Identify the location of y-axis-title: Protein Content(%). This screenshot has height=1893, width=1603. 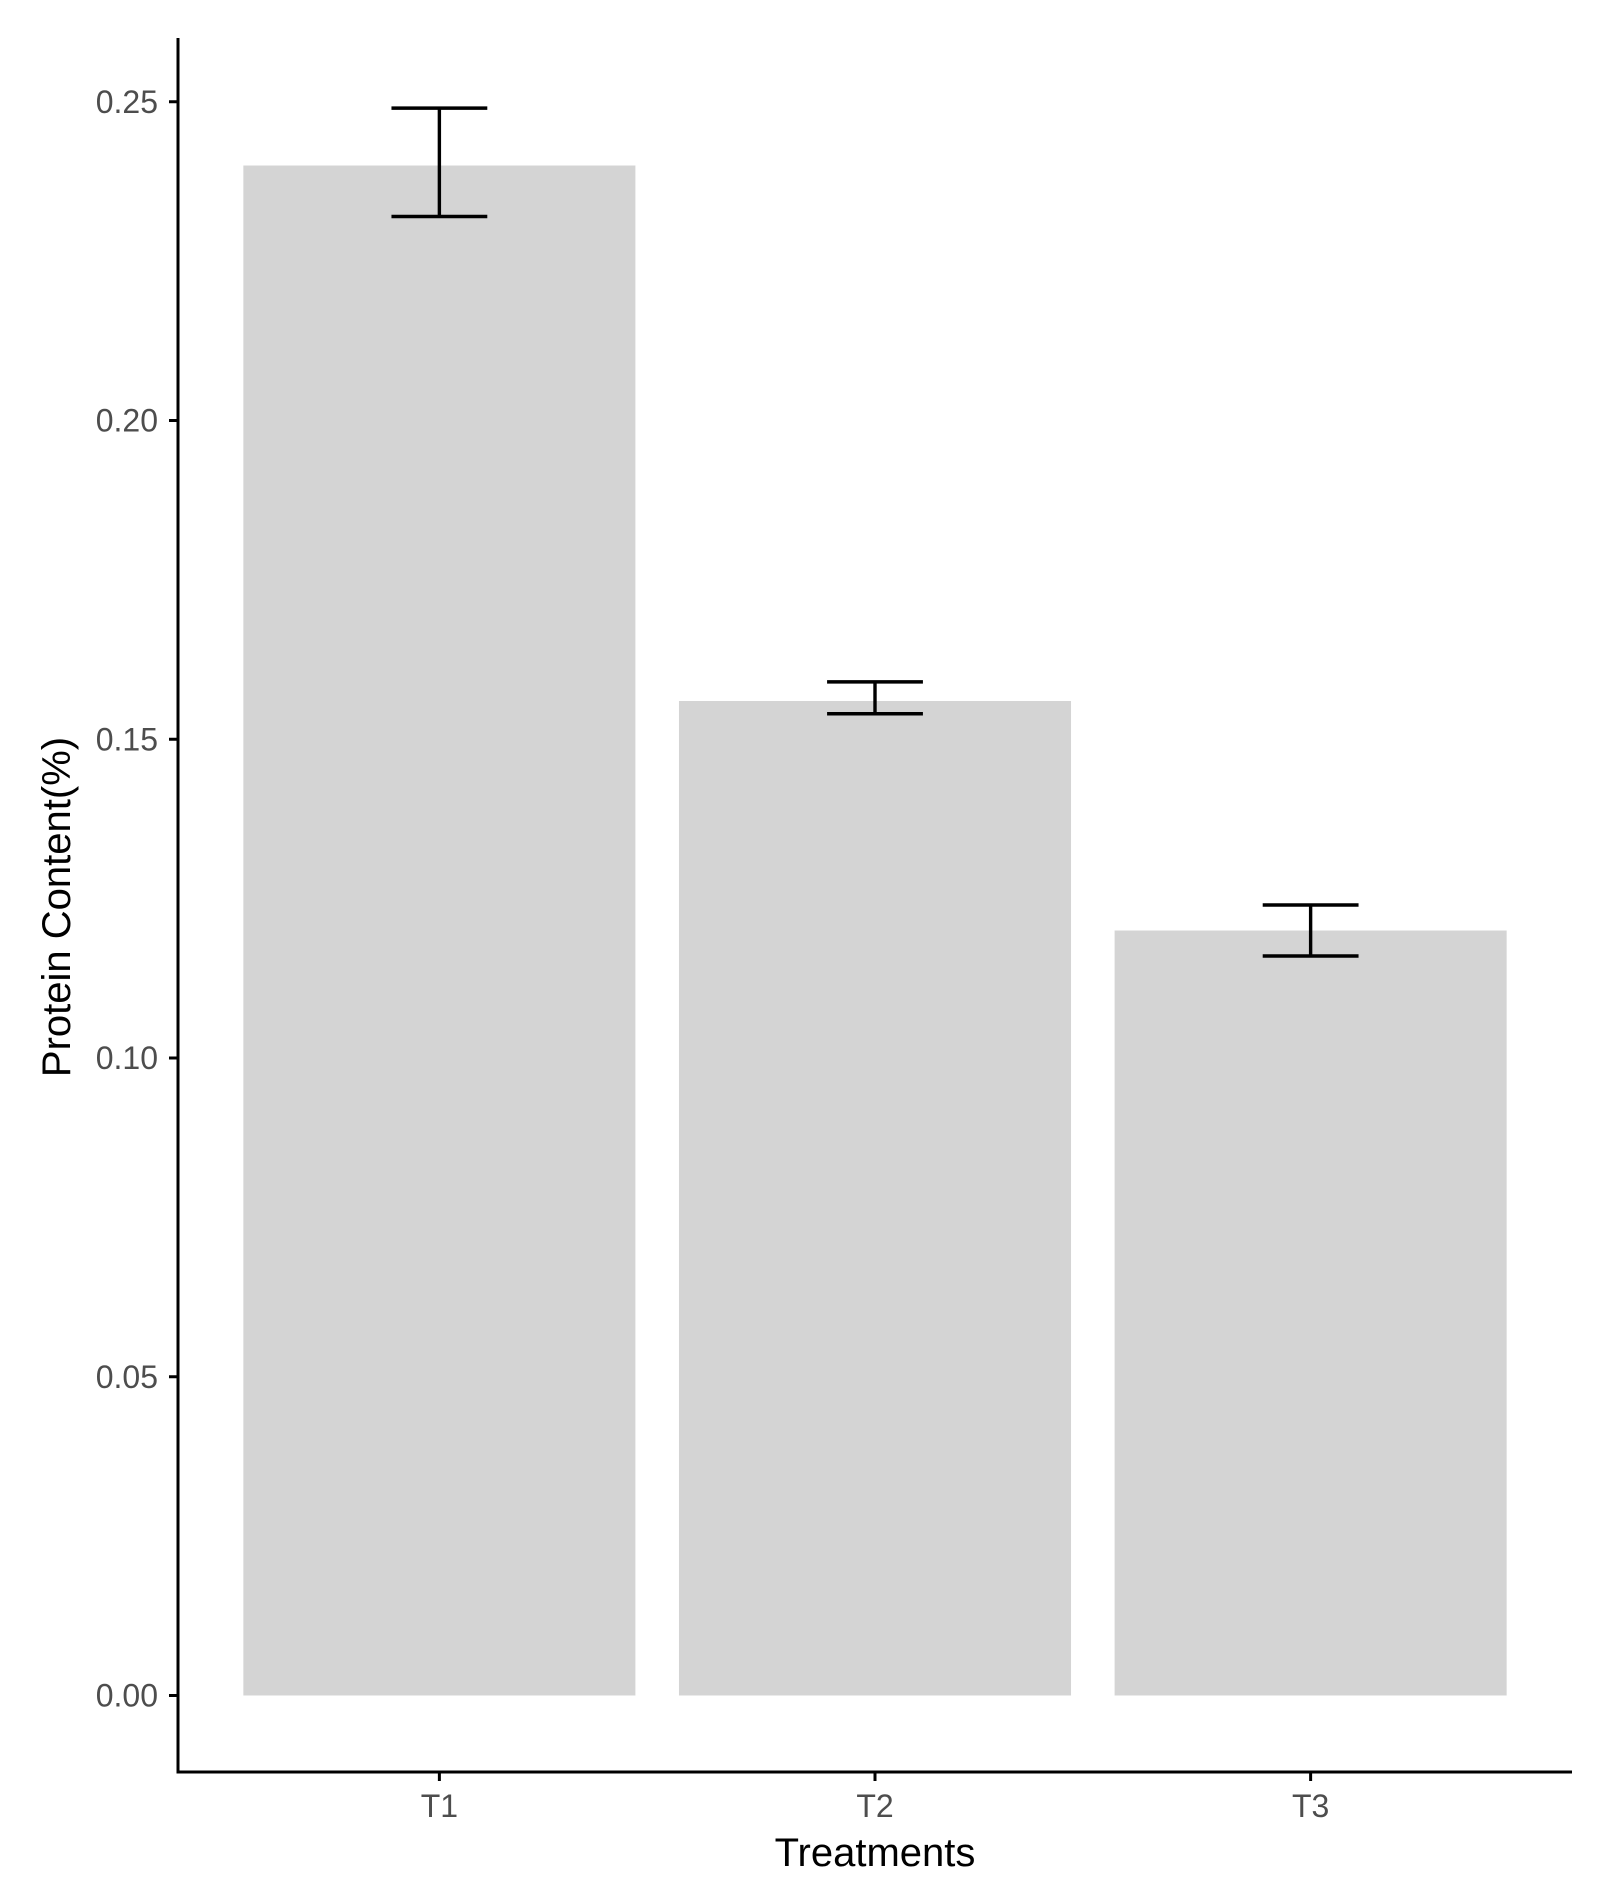
(57, 907).